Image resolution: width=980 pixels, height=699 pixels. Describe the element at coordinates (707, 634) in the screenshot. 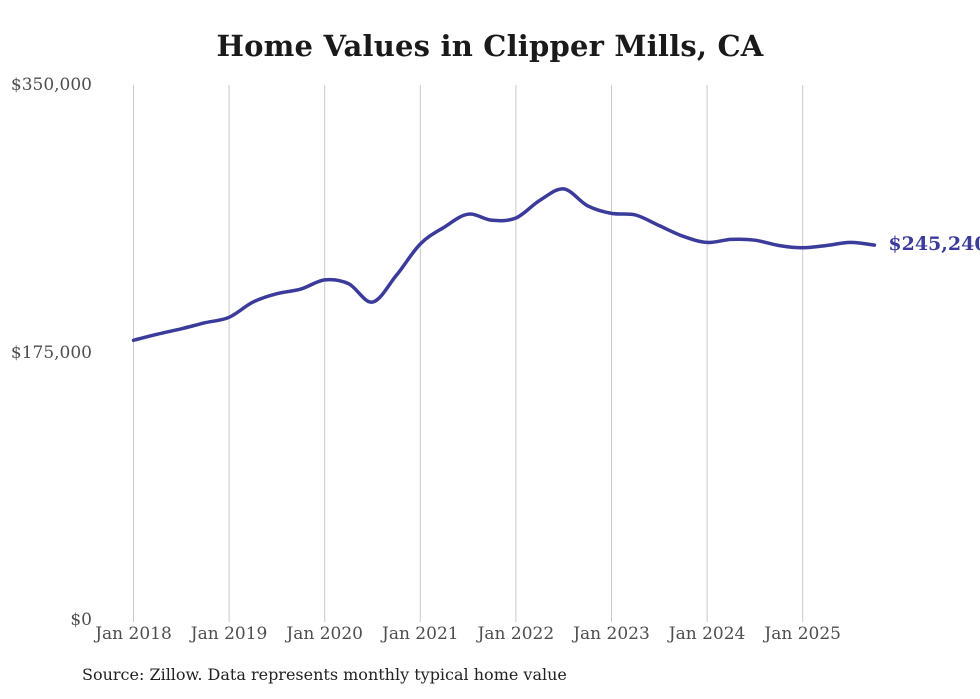

I see `x-axis-tick-label: Jan 2024` at that location.